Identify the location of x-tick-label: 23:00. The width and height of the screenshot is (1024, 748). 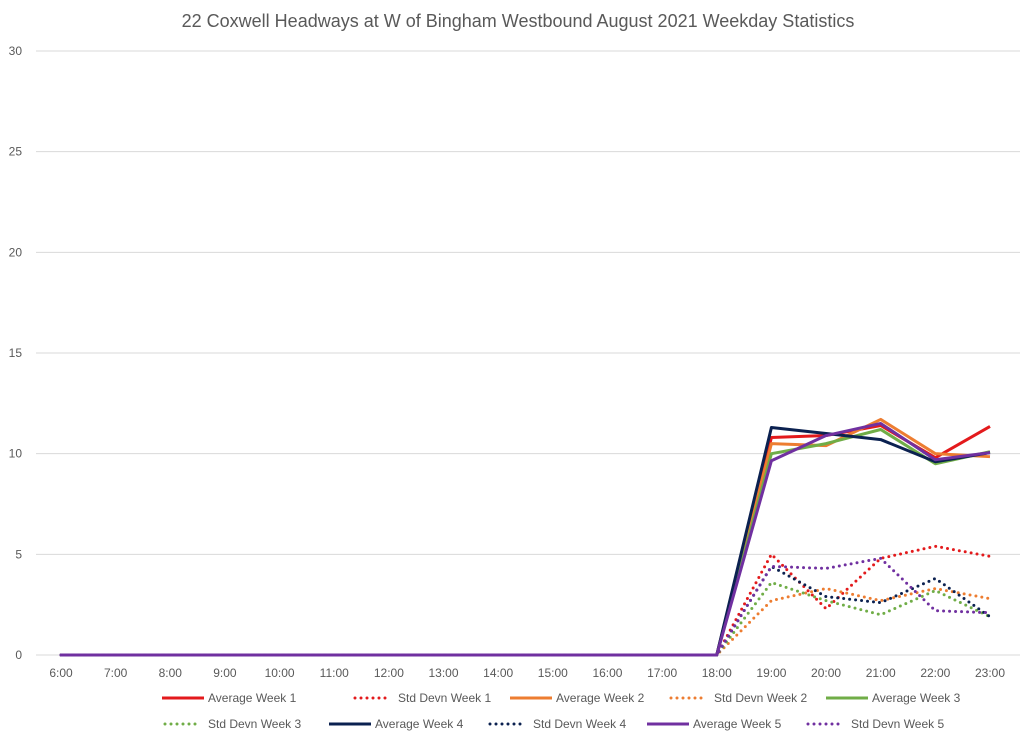
(990, 673).